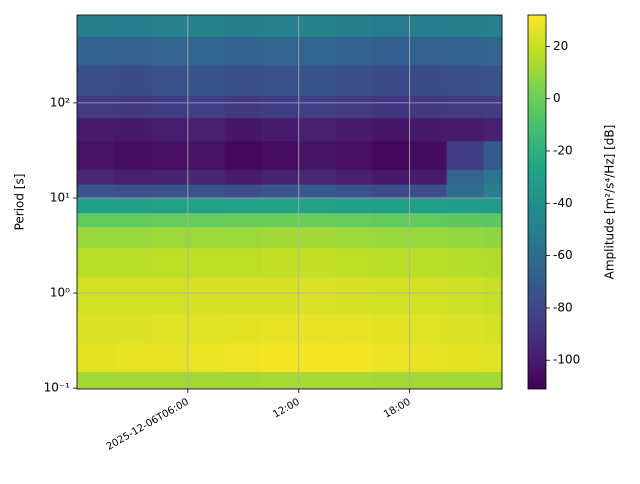 The image size is (640, 484). I want to click on y-tick-label: 10¹, so click(60, 197).